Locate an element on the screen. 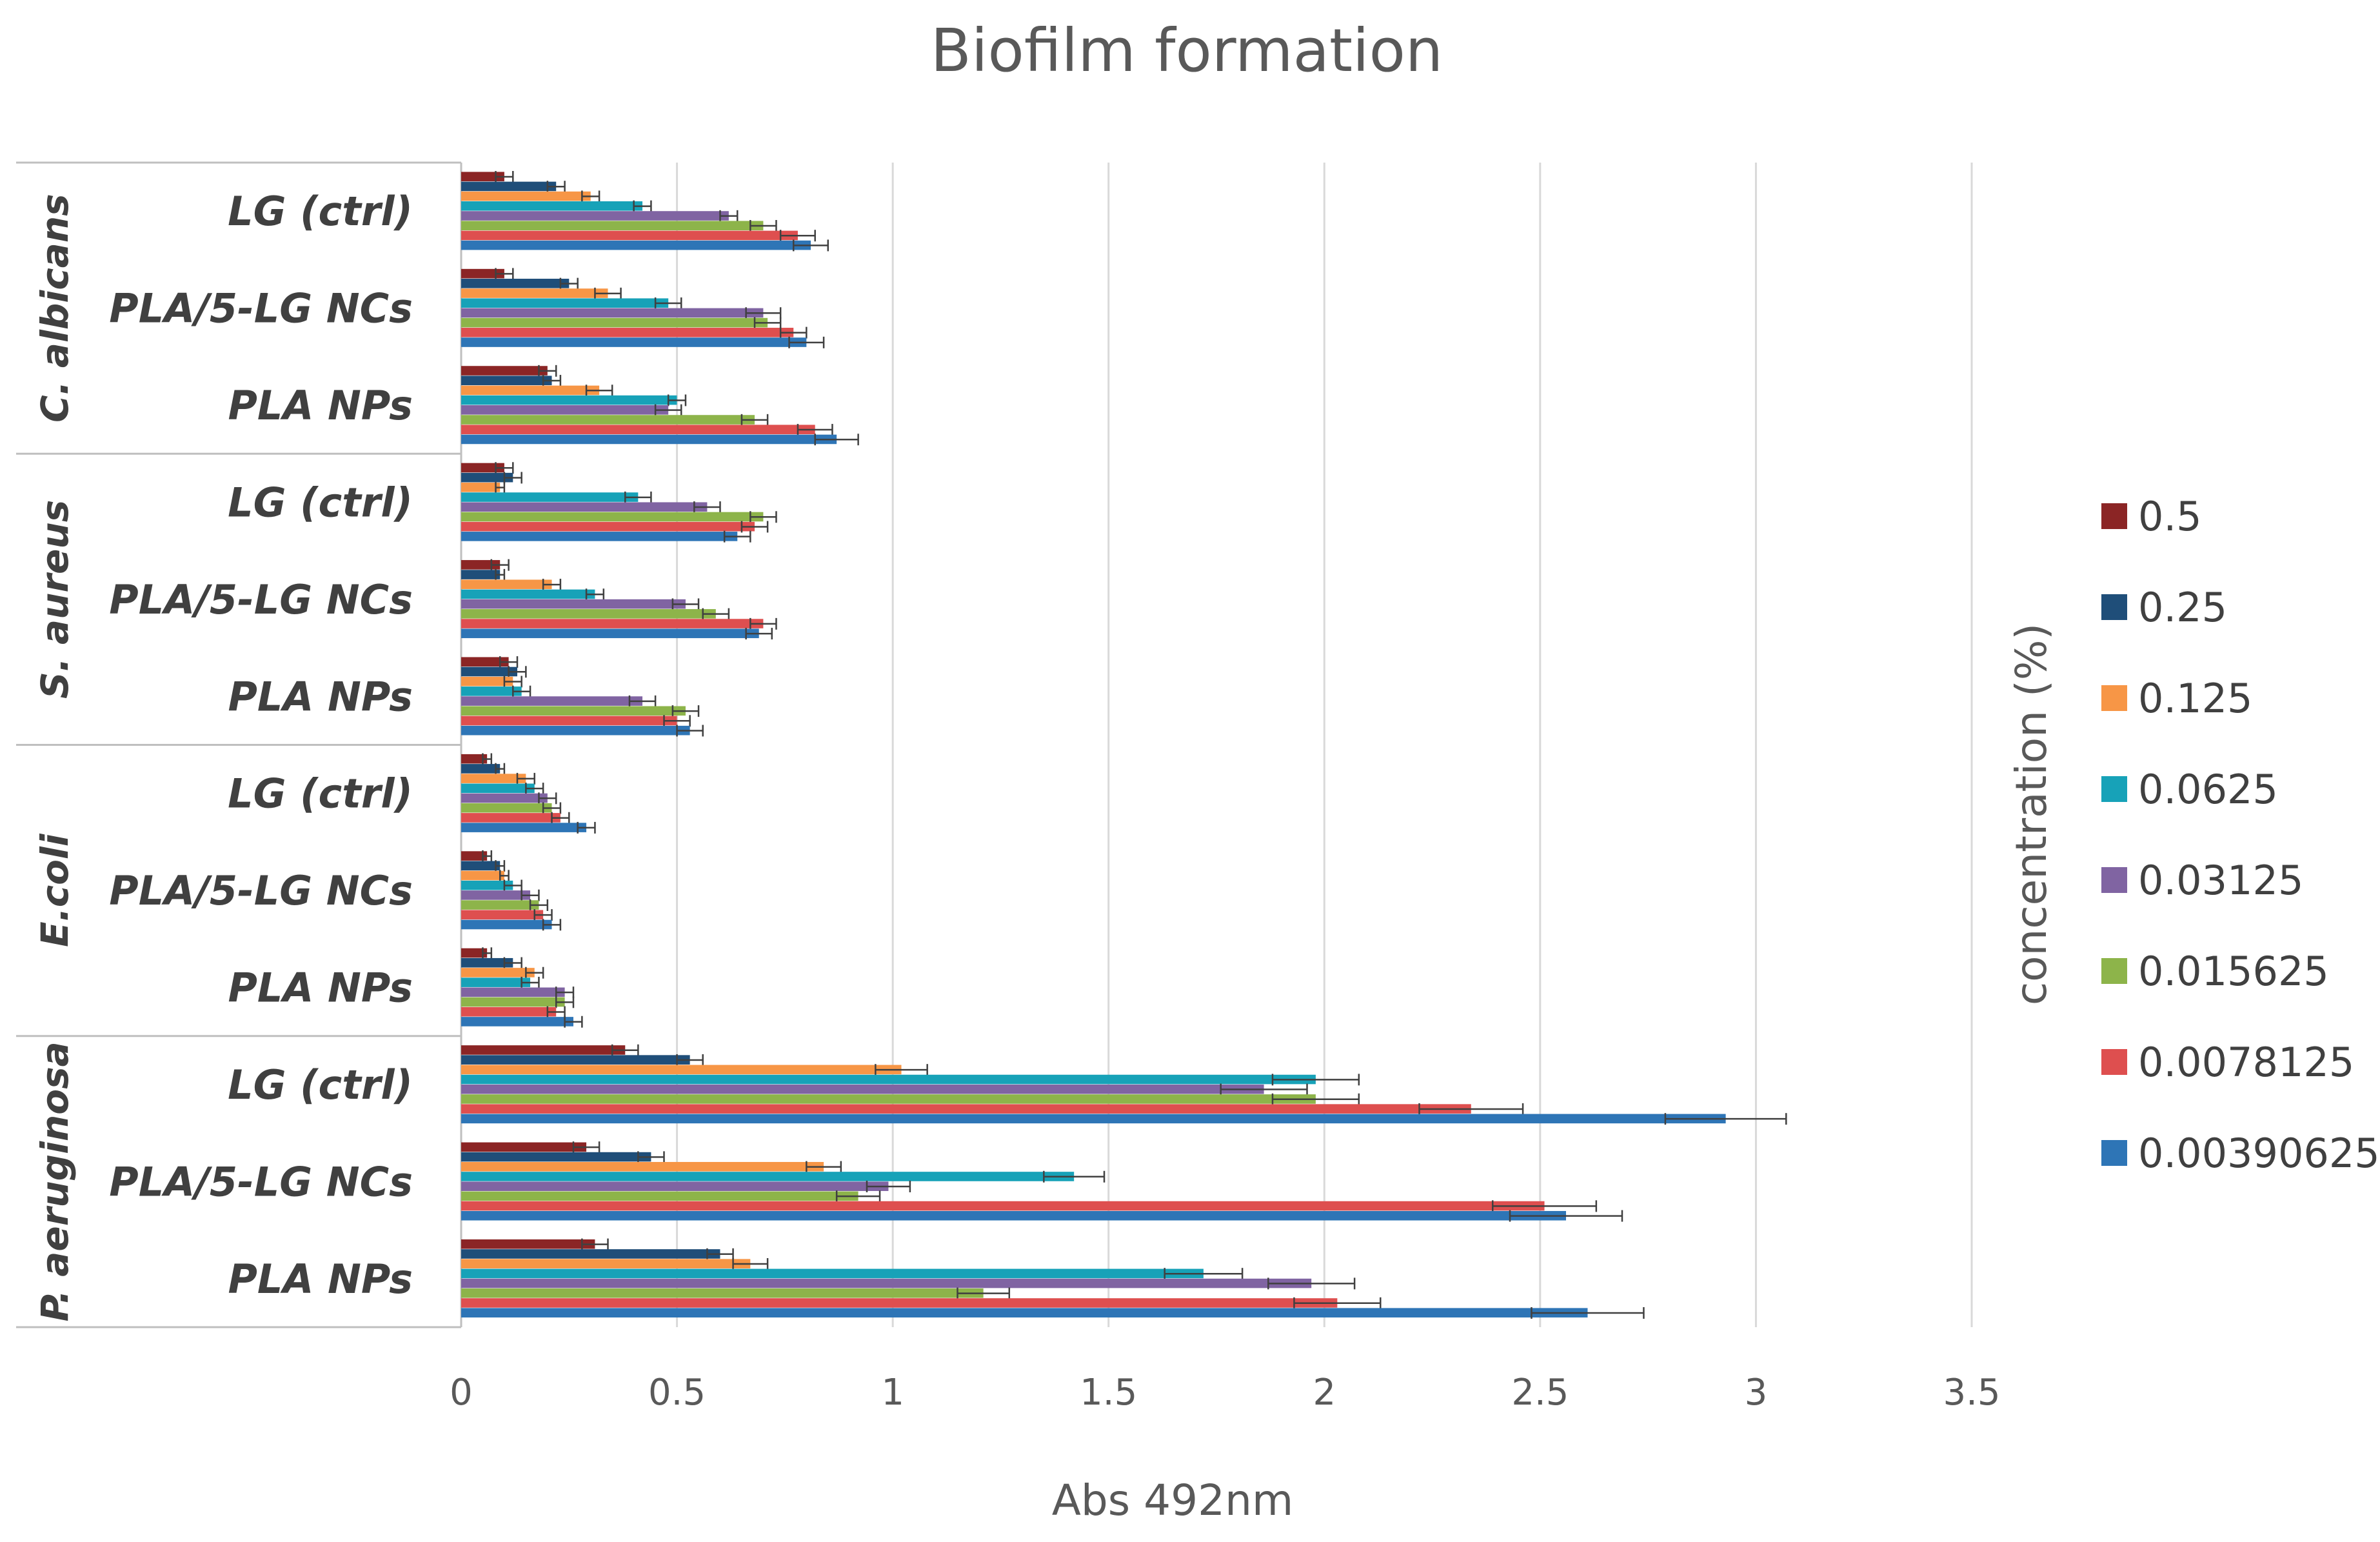  group-label: C. albicans is located at coordinates (55, 308).